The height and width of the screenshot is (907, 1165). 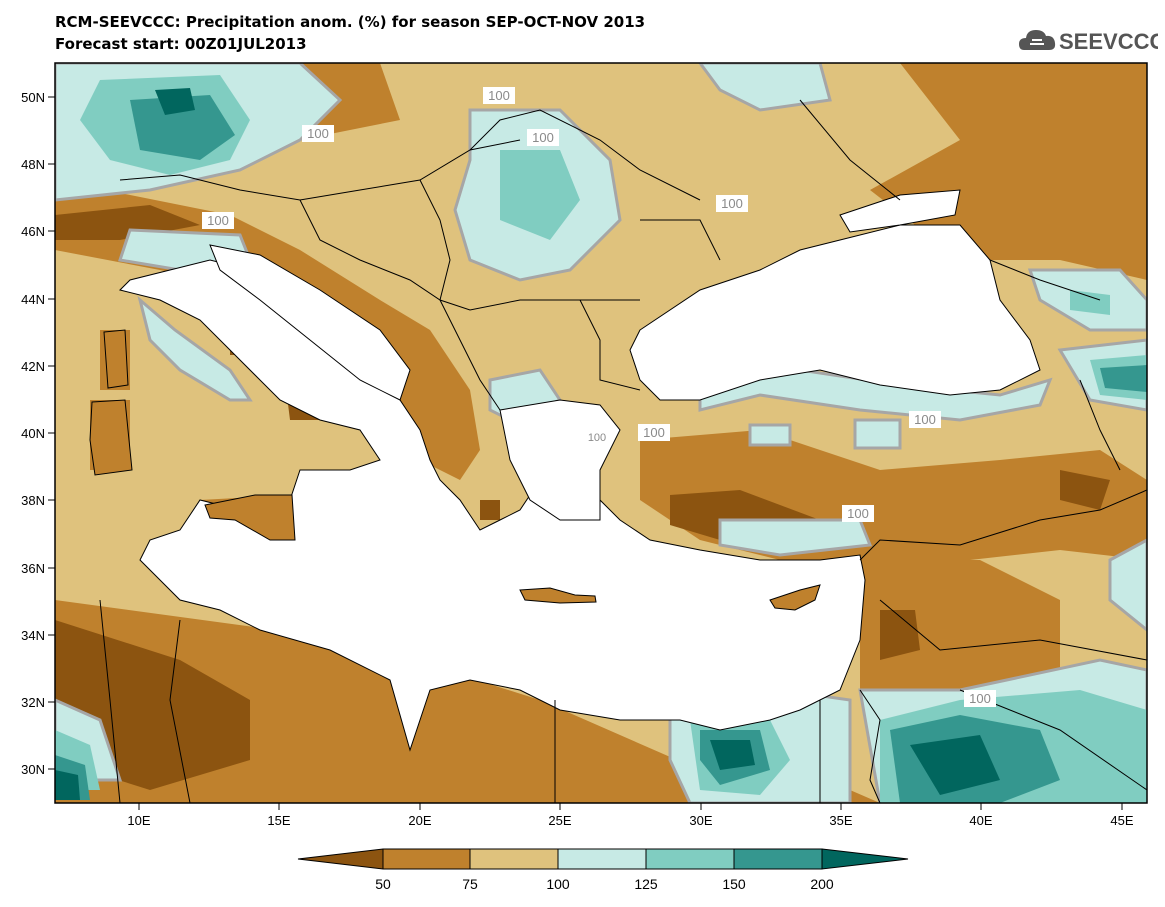 I want to click on colorbar-label: 75, so click(x=470, y=884).